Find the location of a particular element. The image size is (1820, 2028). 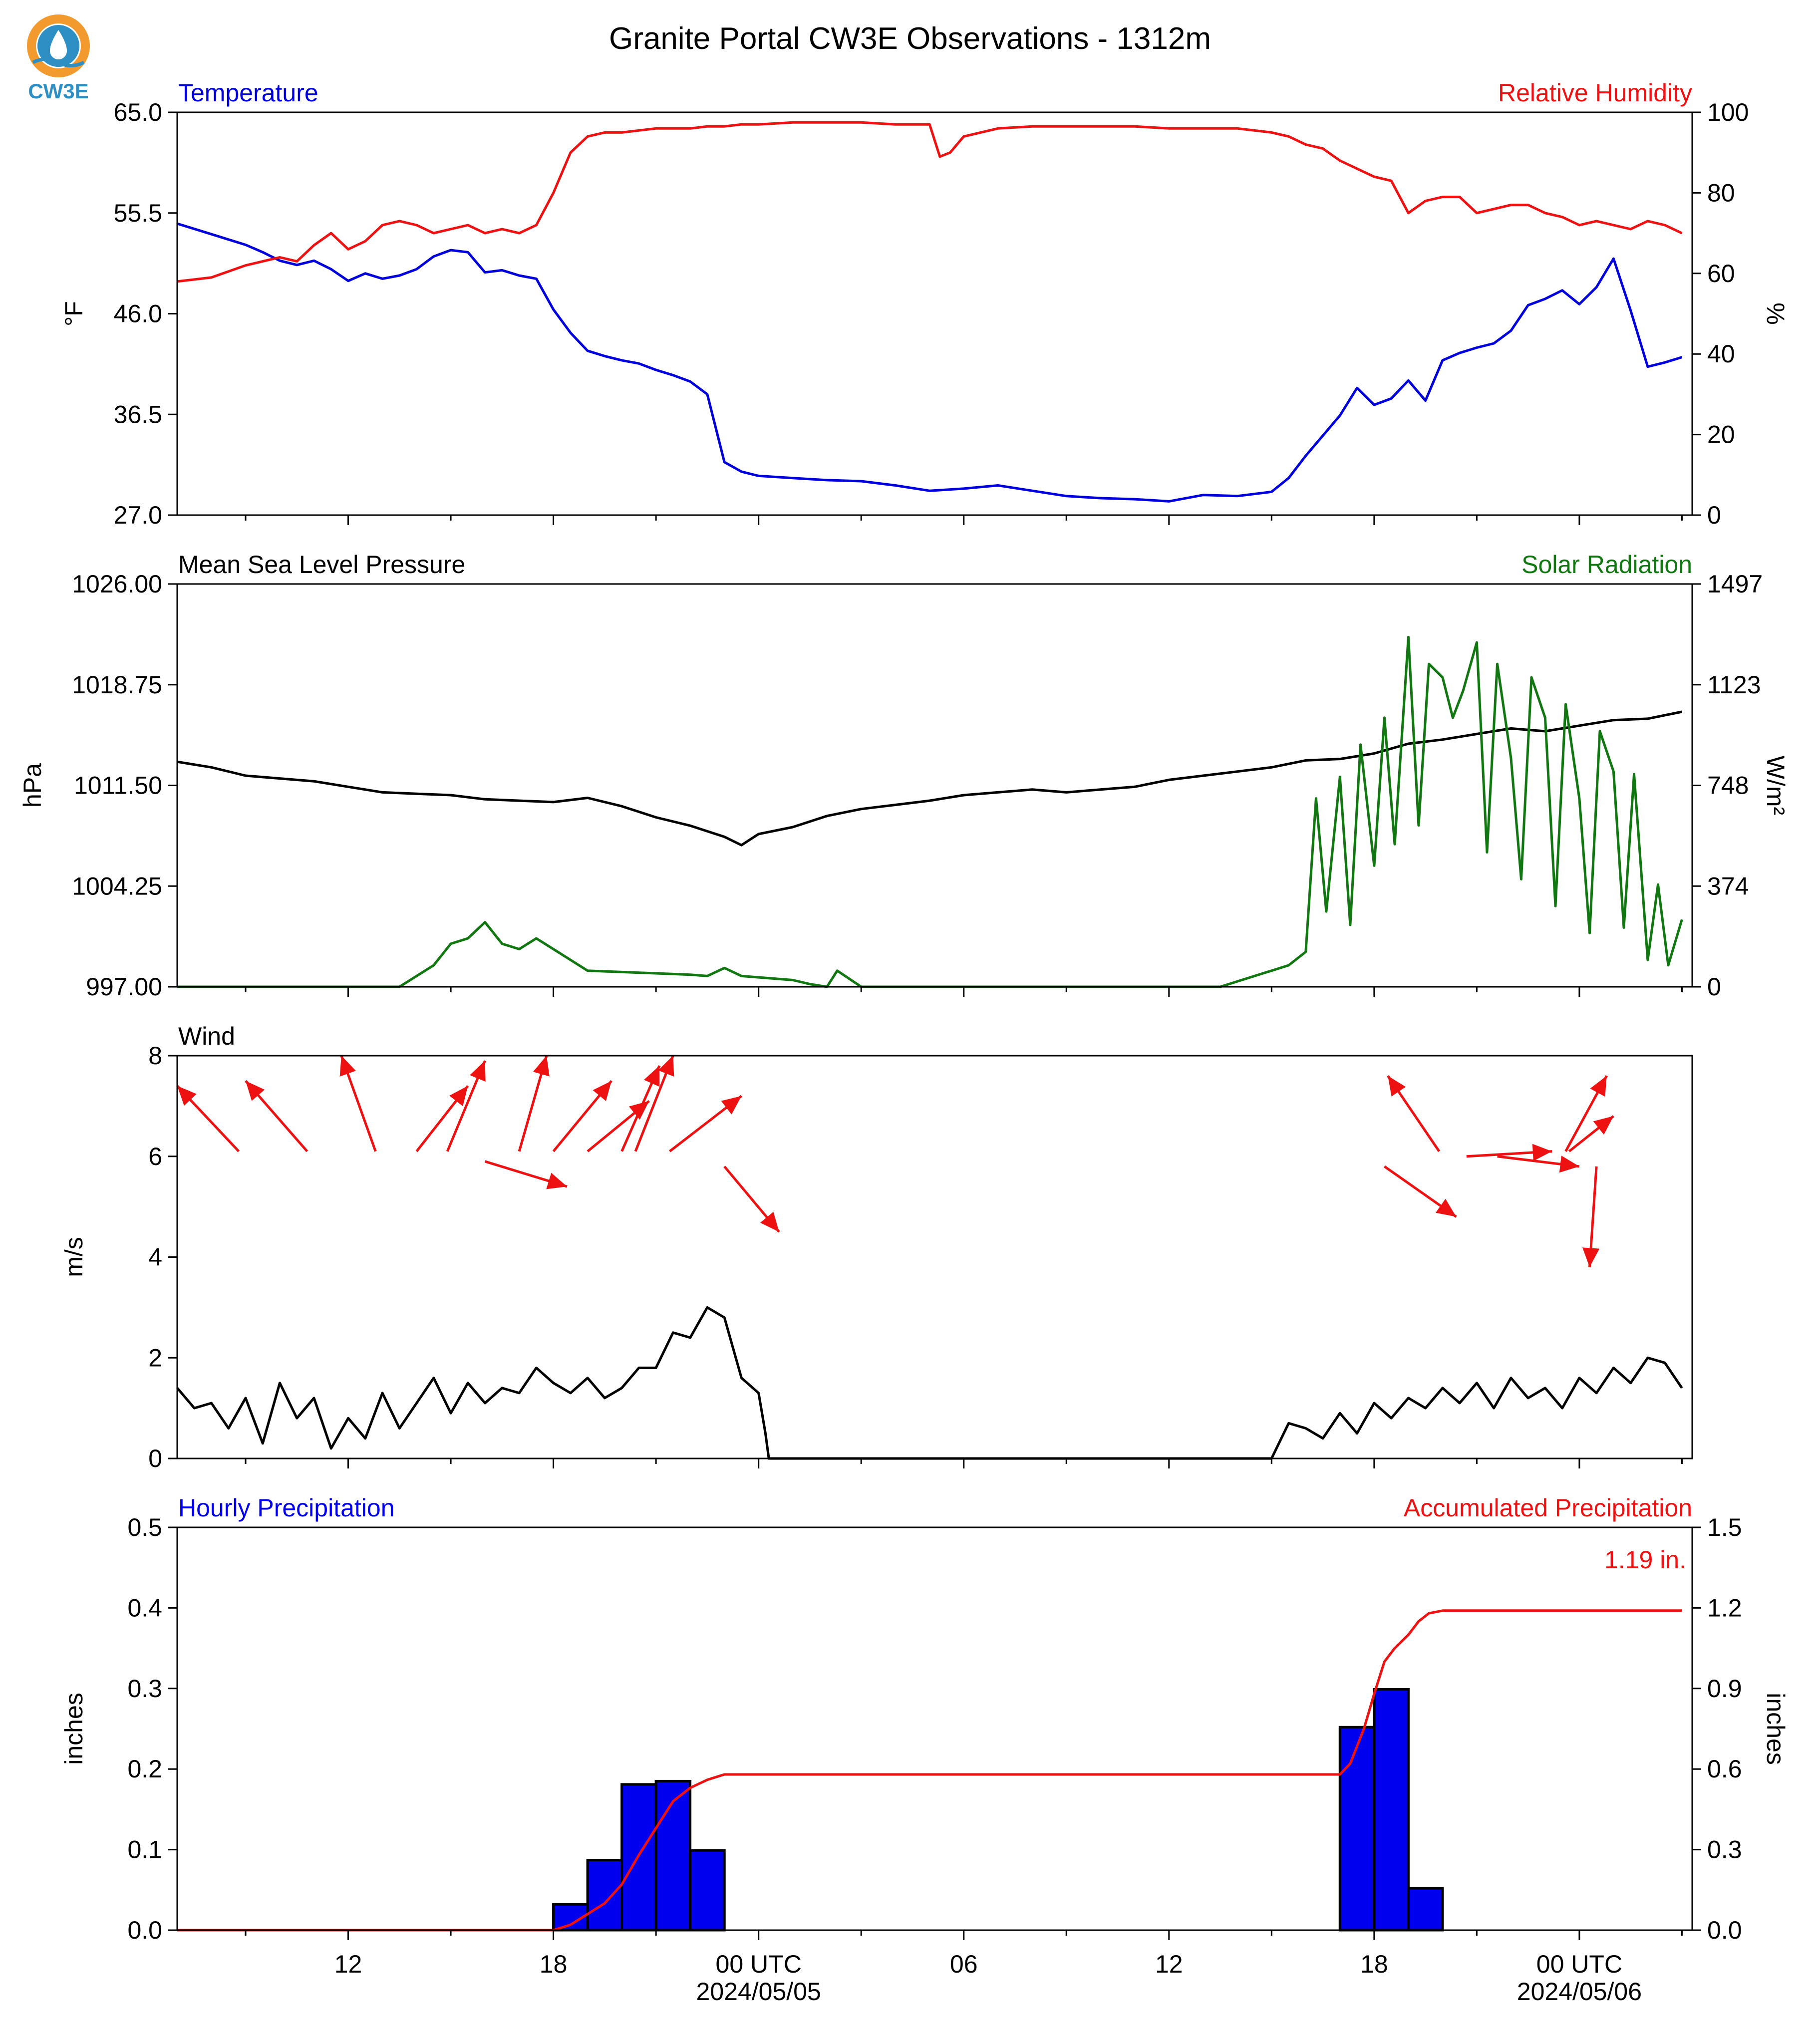

y2-axis-label: inches is located at coordinates (1776, 1729).